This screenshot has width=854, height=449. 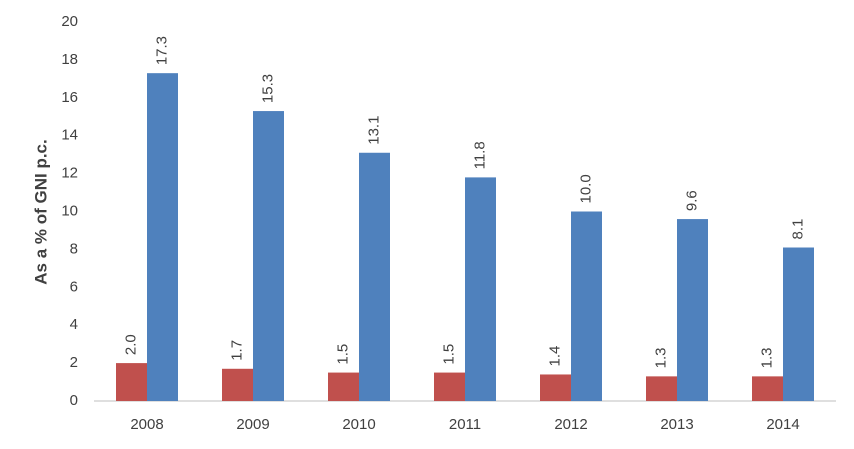 What do you see at coordinates (676, 424) in the screenshot?
I see `x-tick-label: 2013` at bounding box center [676, 424].